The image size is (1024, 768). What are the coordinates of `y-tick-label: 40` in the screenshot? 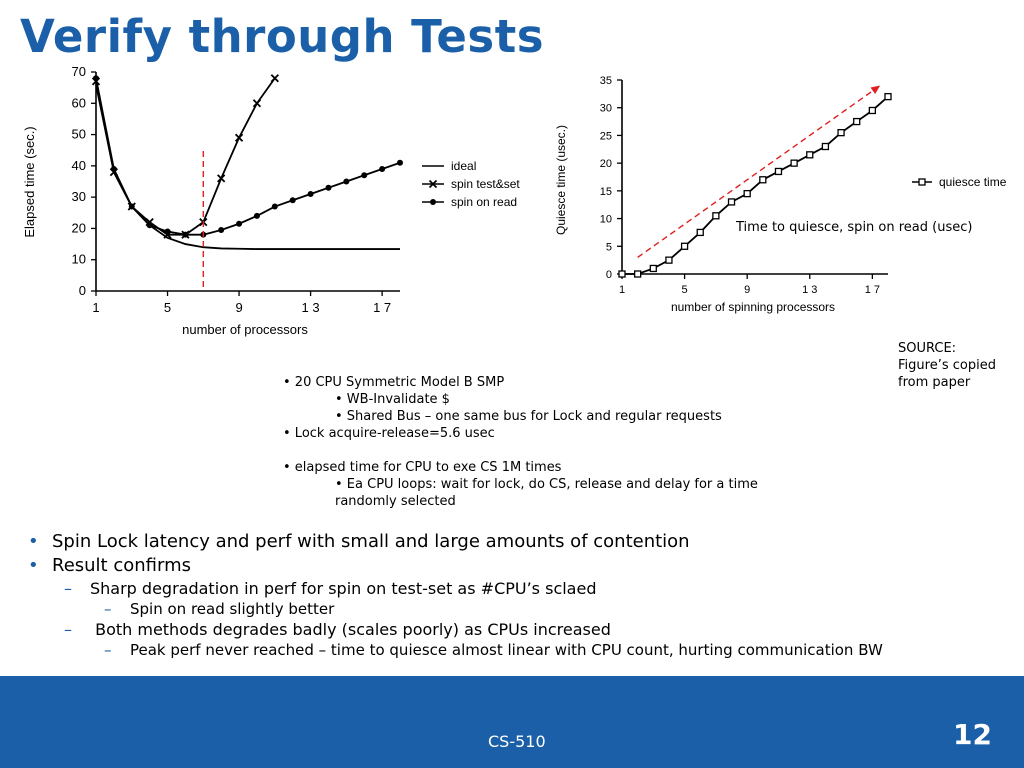 It's located at (79, 165).